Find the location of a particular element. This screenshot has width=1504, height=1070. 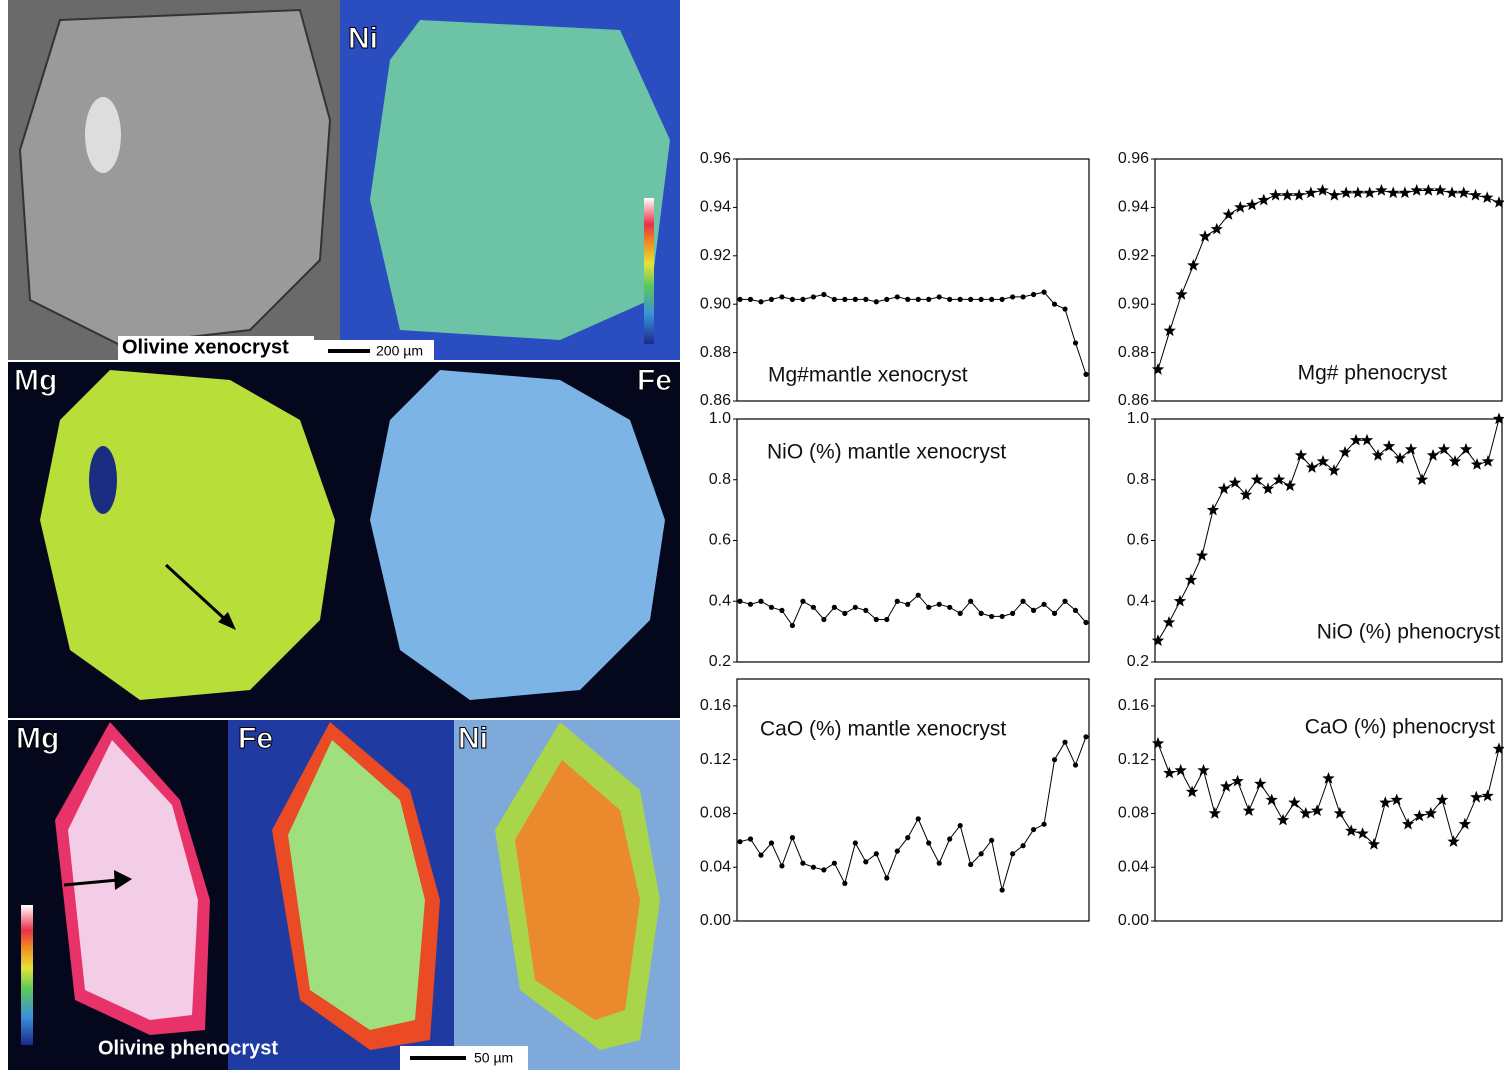

caption: Olivine phenocryst is located at coordinates (188, 1048).